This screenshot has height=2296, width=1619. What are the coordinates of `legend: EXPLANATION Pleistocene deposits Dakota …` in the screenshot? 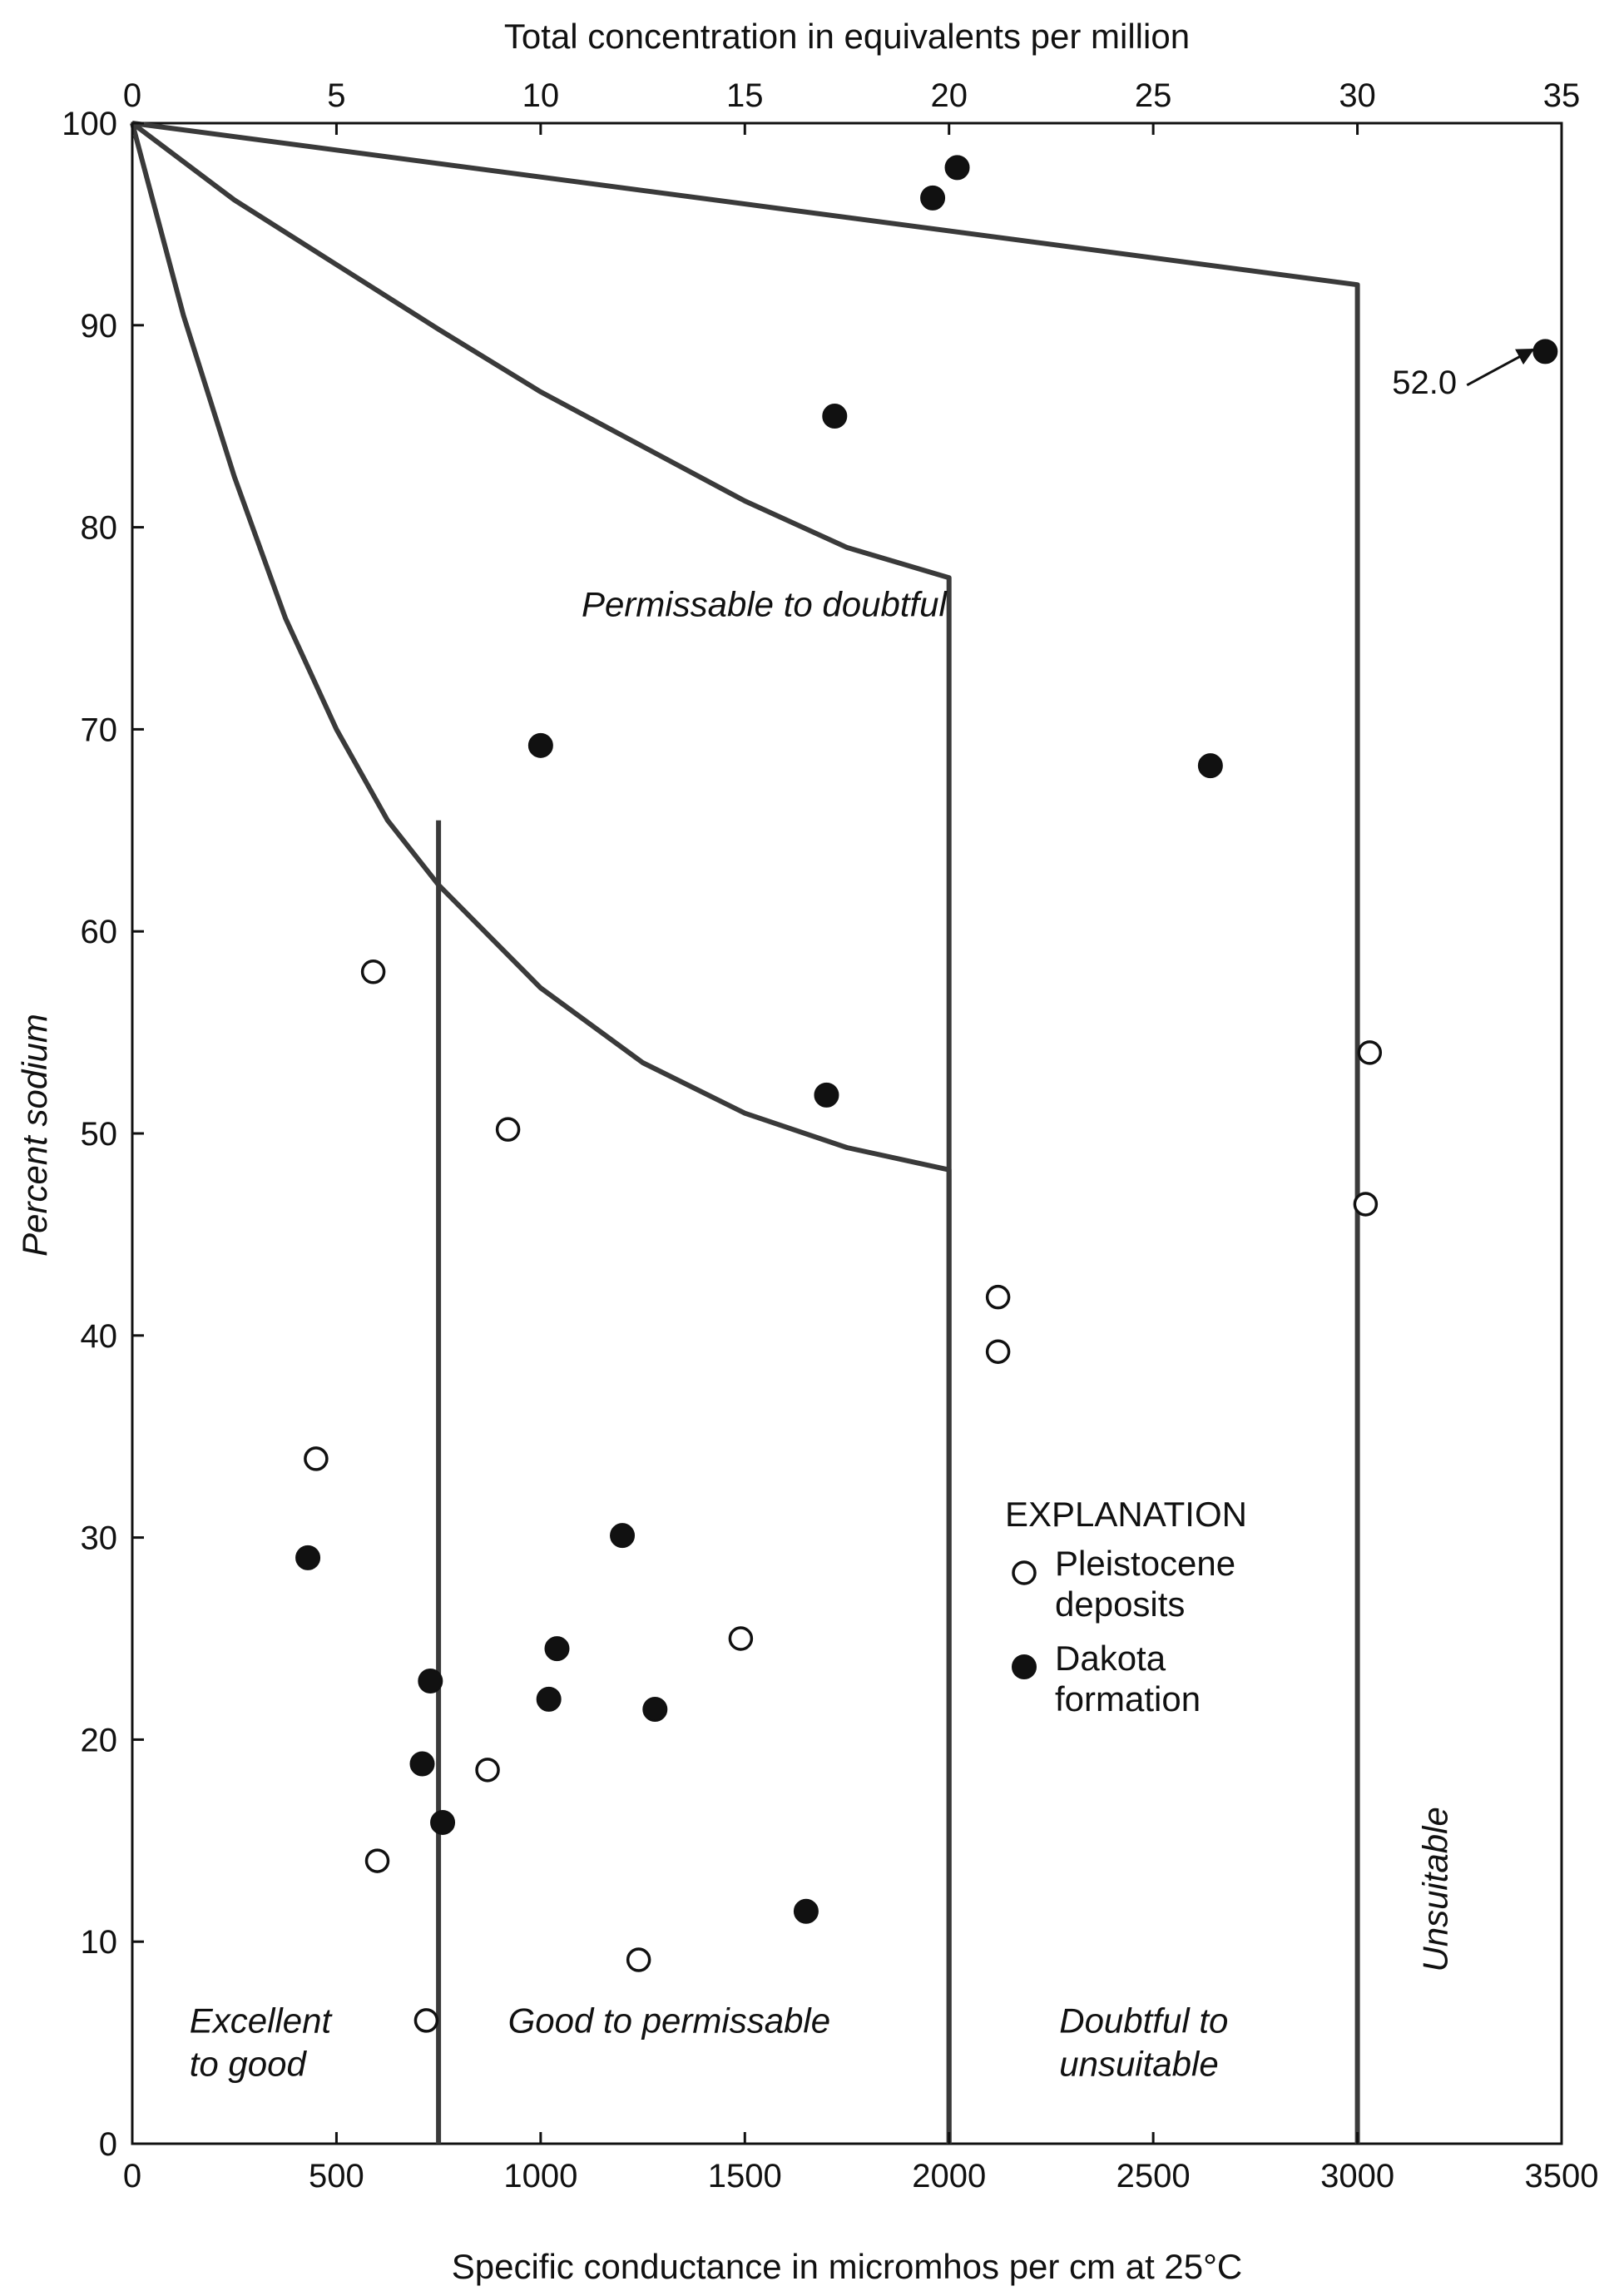 It's located at (1126, 1606).